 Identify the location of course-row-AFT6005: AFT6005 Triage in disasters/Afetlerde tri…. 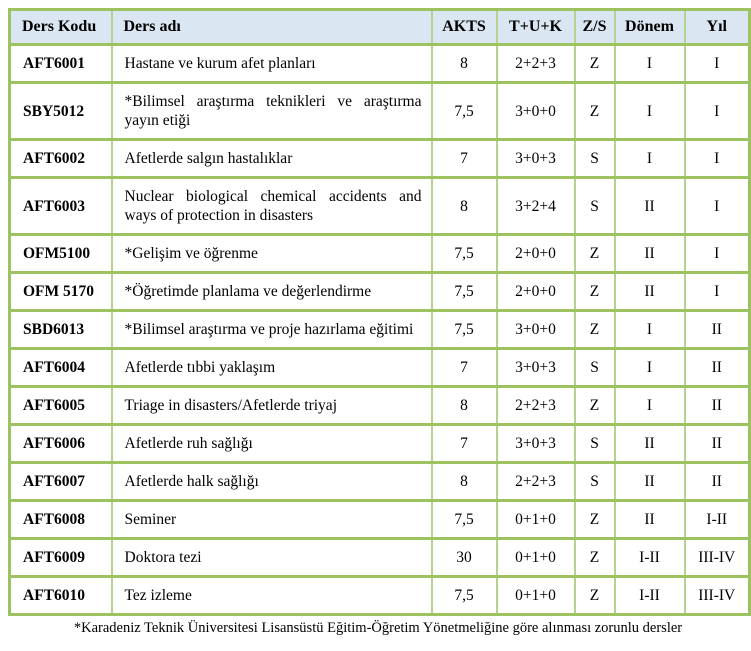
(379, 405).